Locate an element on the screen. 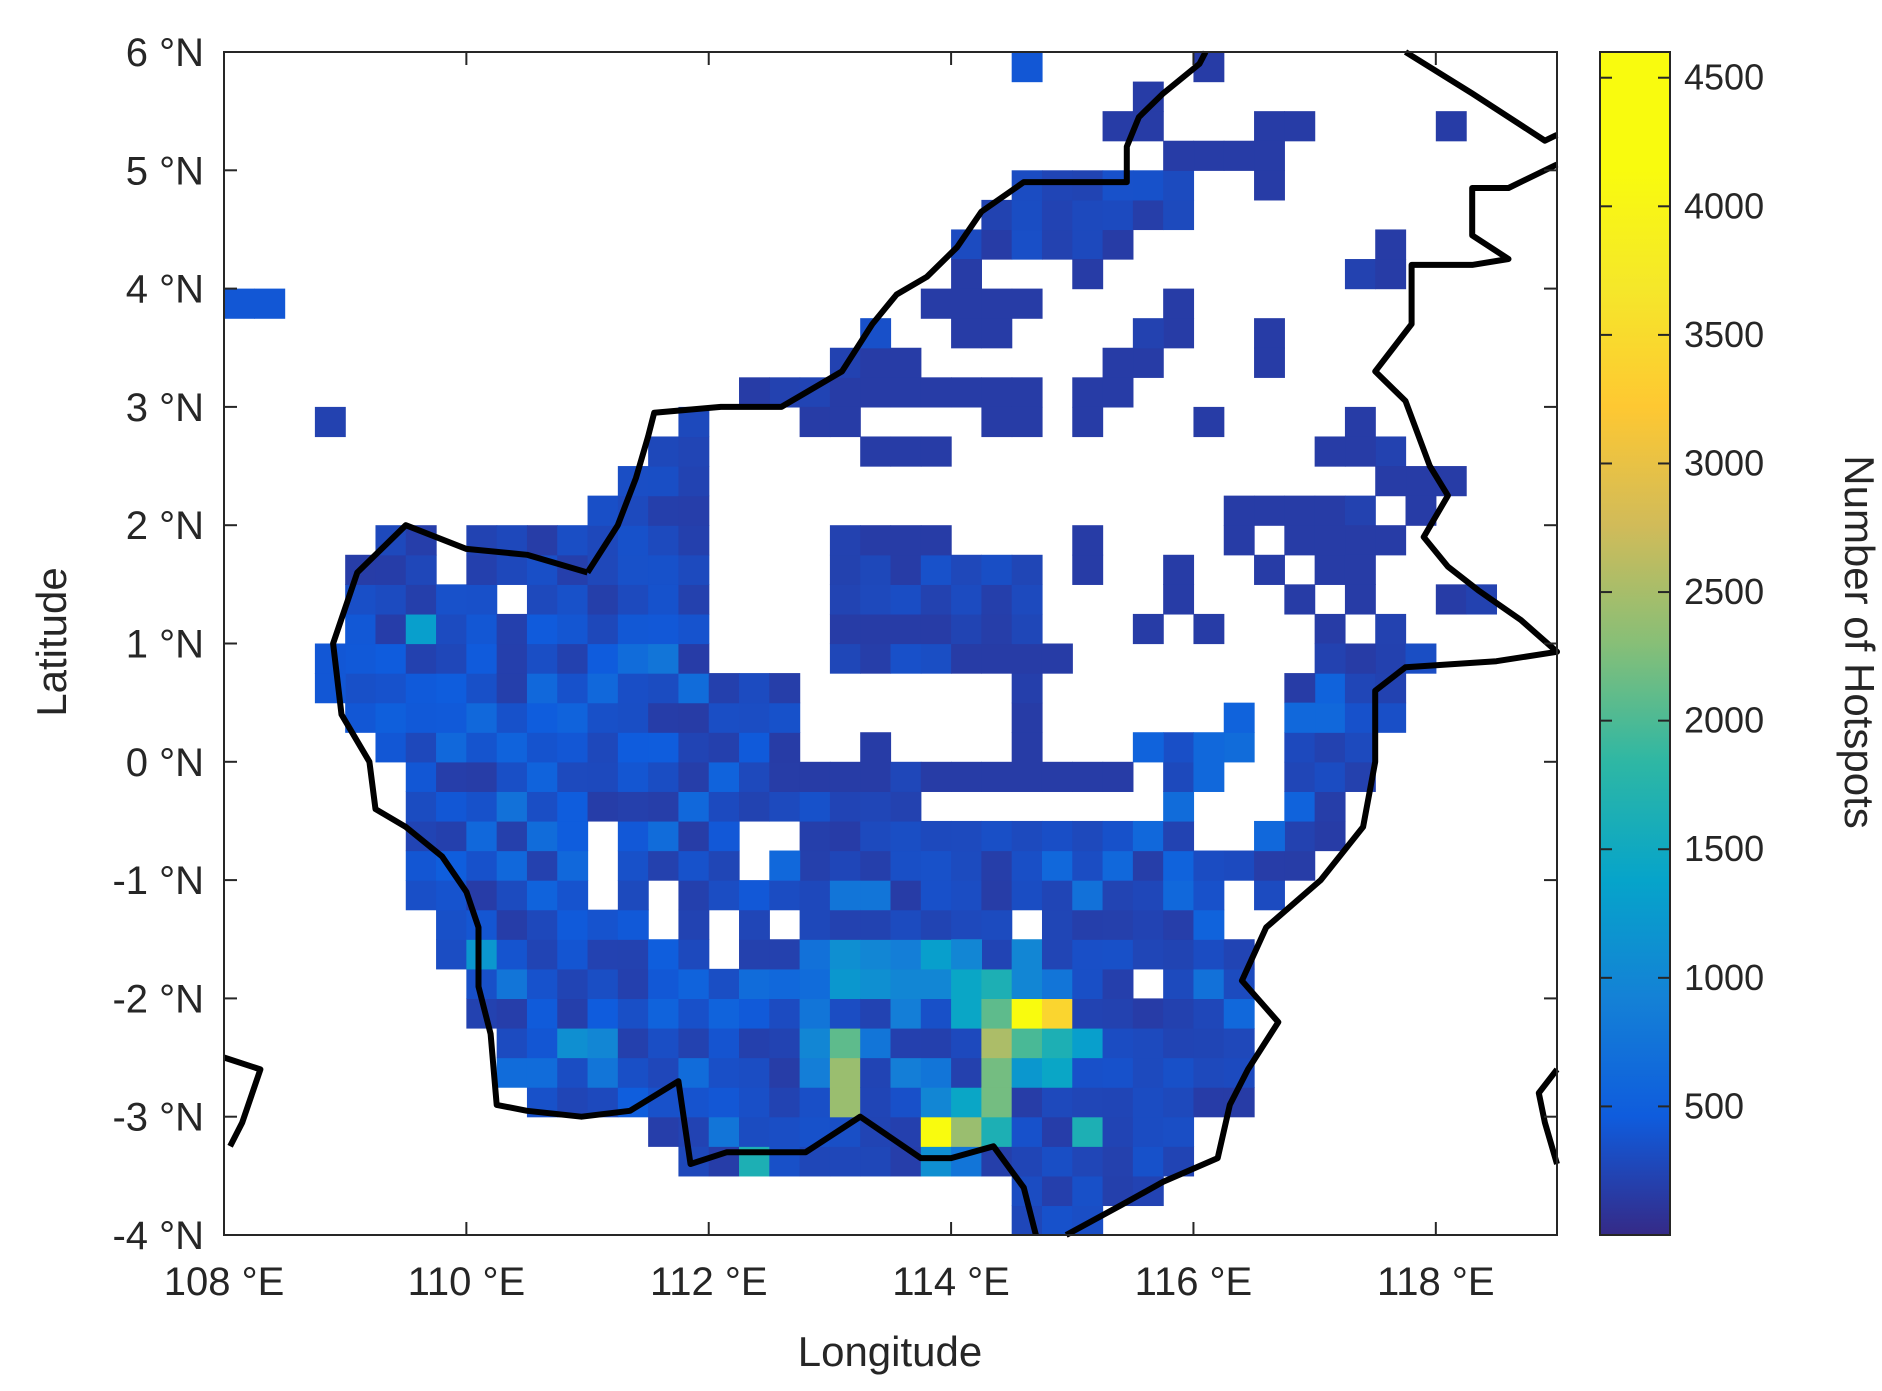 Image resolution: width=1882 pixels, height=1391 pixels. x-tick-label: 116 °E is located at coordinates (1194, 1282).